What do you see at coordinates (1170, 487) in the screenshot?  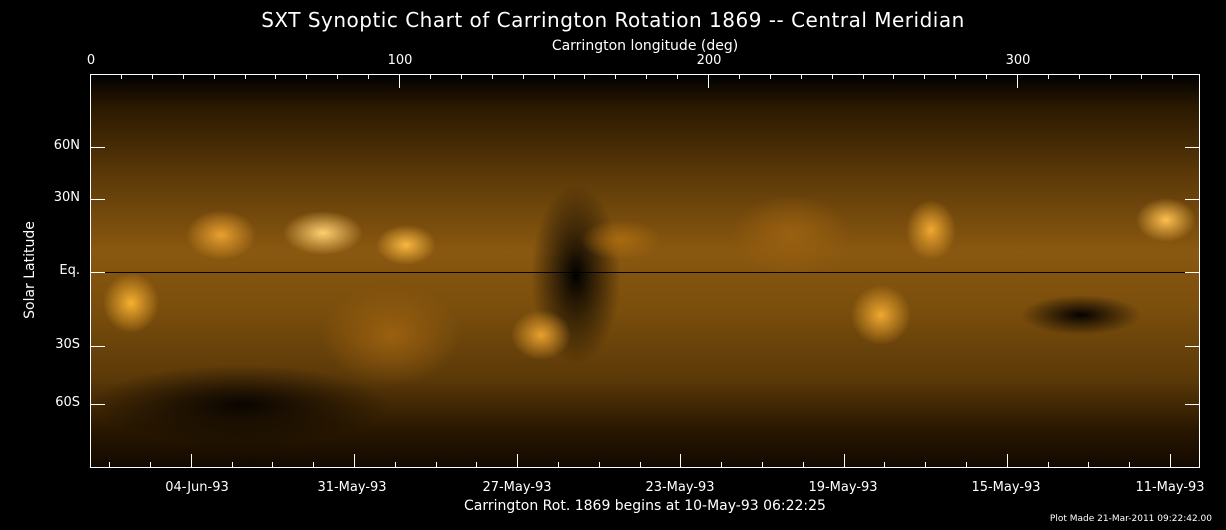 I see `x-bottom-tick-label: 11-May-93` at bounding box center [1170, 487].